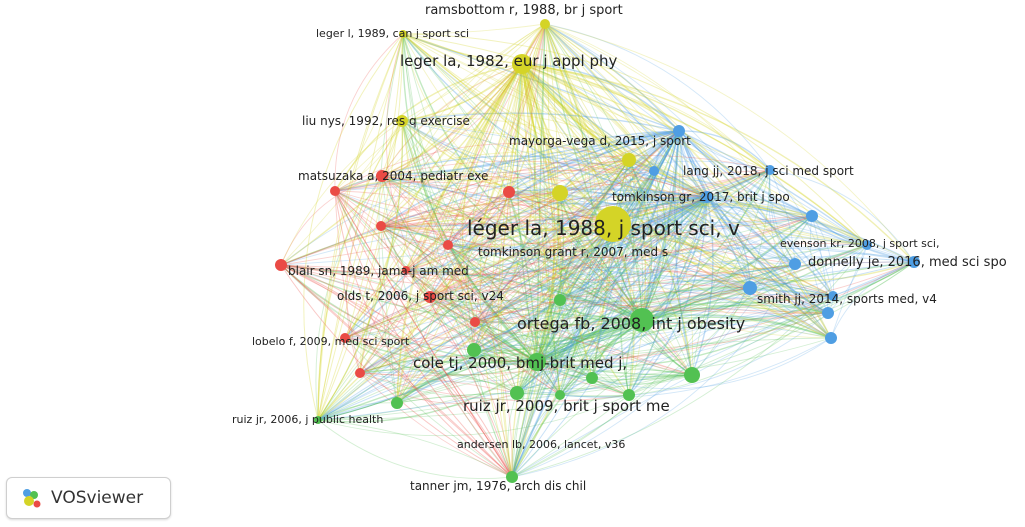 This screenshot has height=527, width=1025. I want to click on node-label: tanner jm, 1976, arch dis chil, so click(498, 486).